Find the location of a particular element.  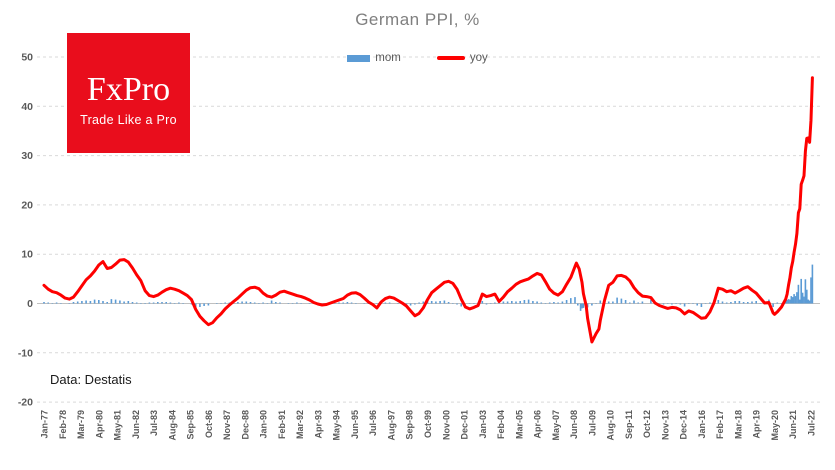

fxpro-logo: FxPro Trade Like a Pro is located at coordinates (128, 93).